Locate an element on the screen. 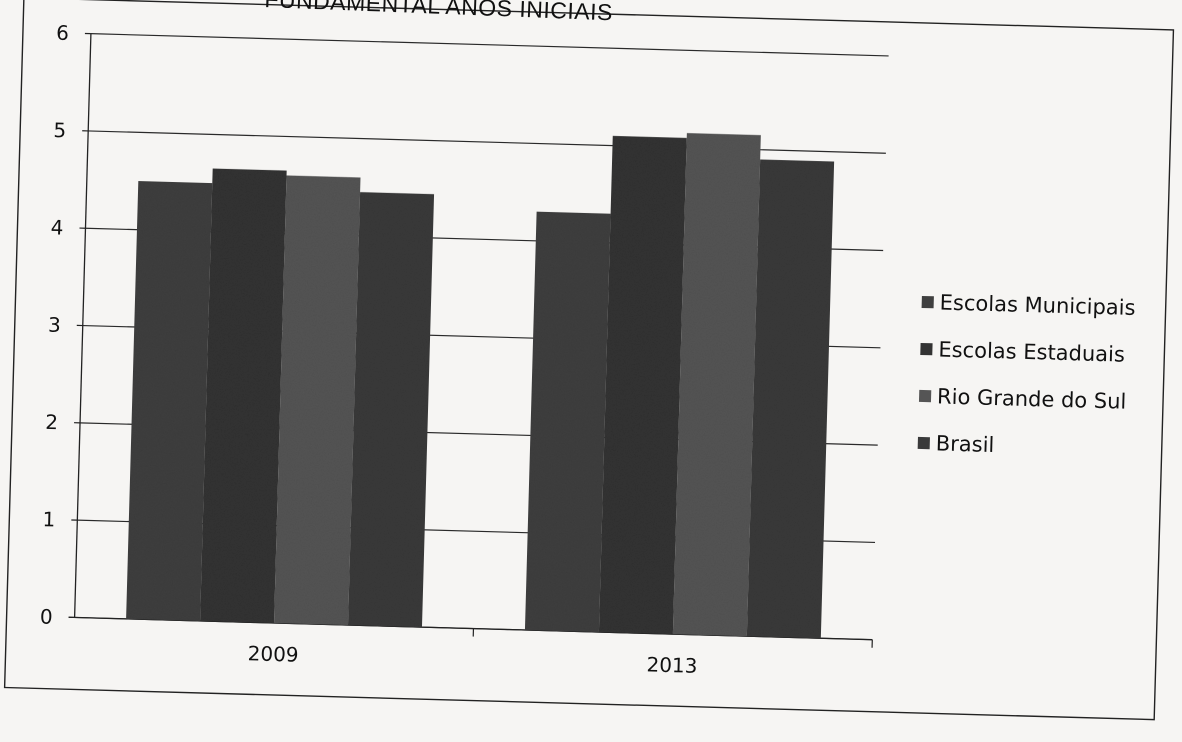 This screenshot has width=1182, height=742. x-tick-label: 2009 is located at coordinates (273, 653).